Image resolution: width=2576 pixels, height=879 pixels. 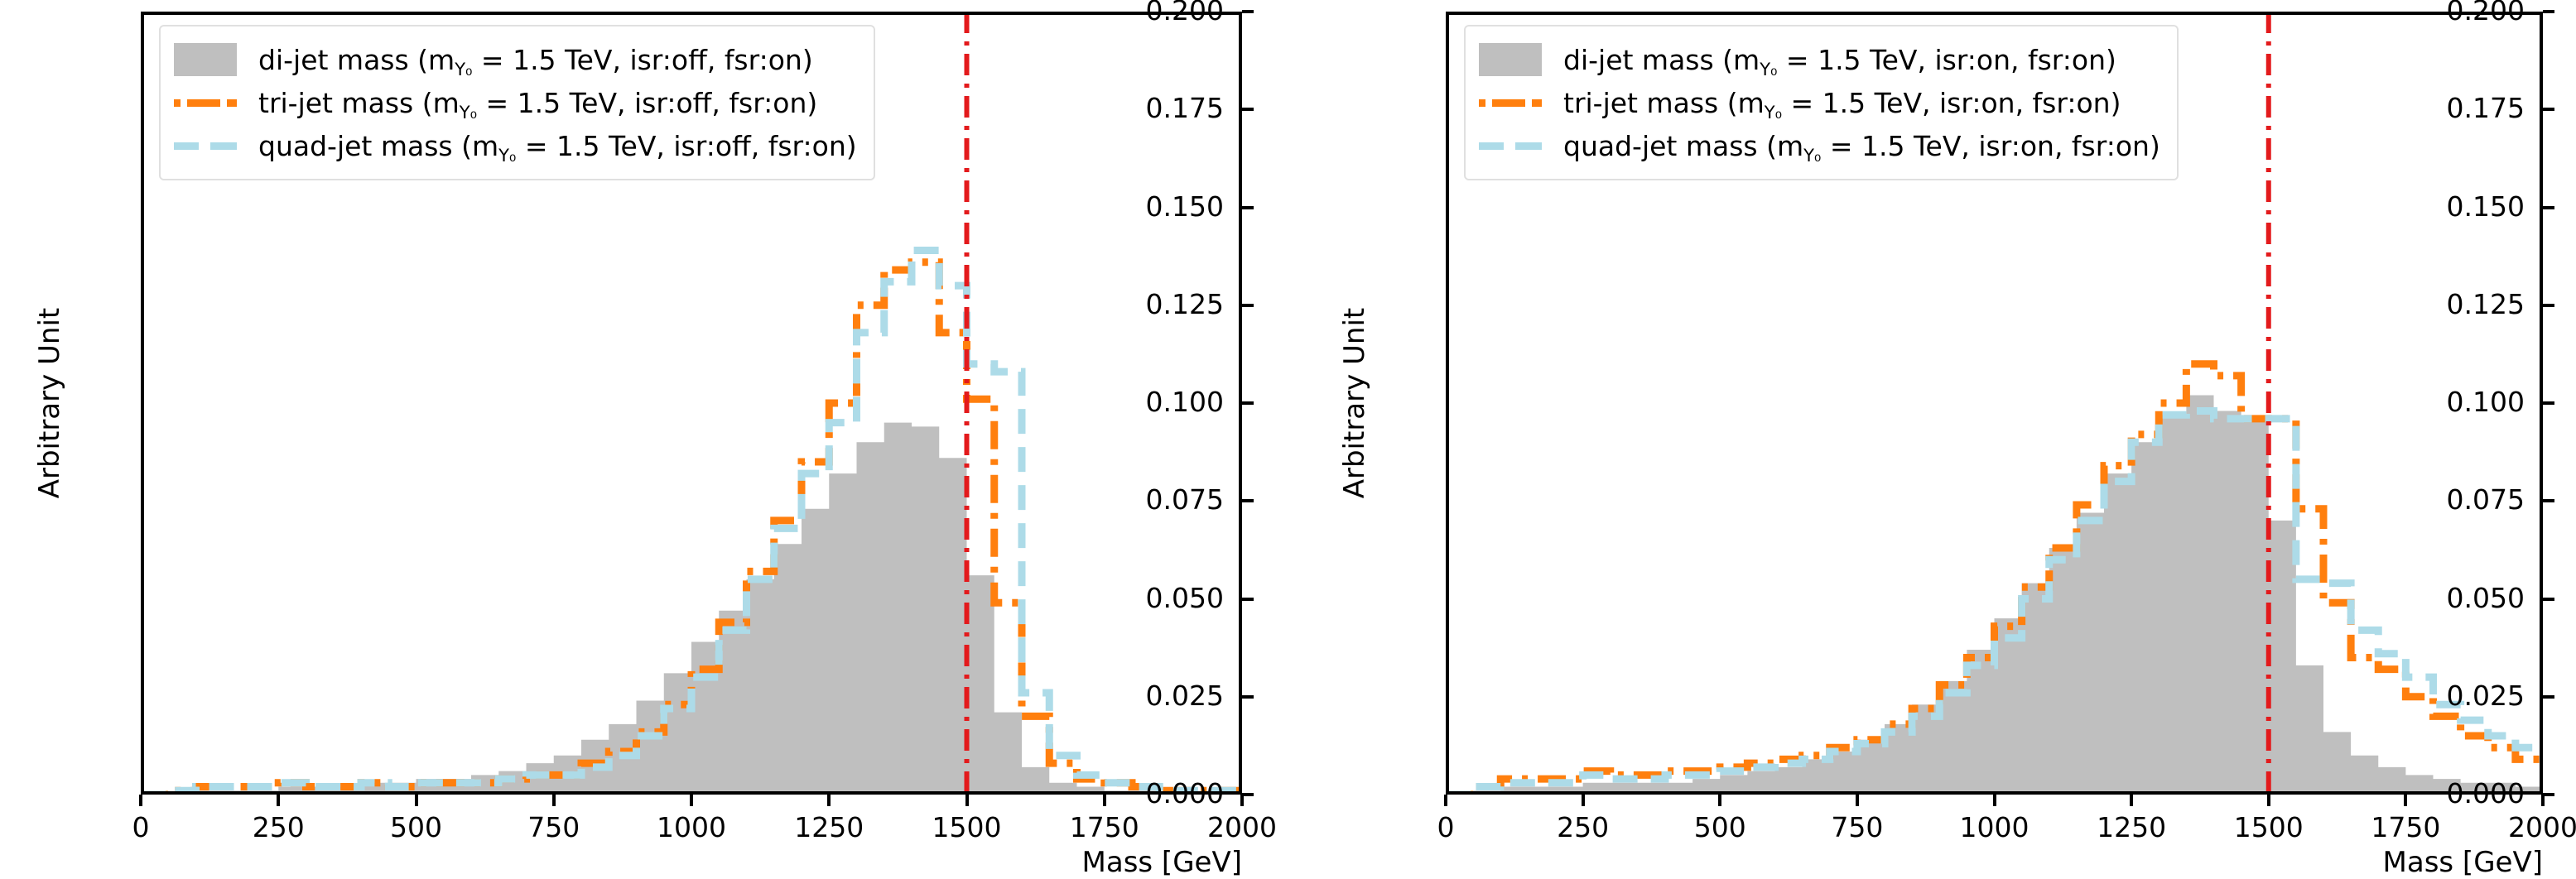 What do you see at coordinates (1857, 827) in the screenshot?
I see `xtick-label: 750` at bounding box center [1857, 827].